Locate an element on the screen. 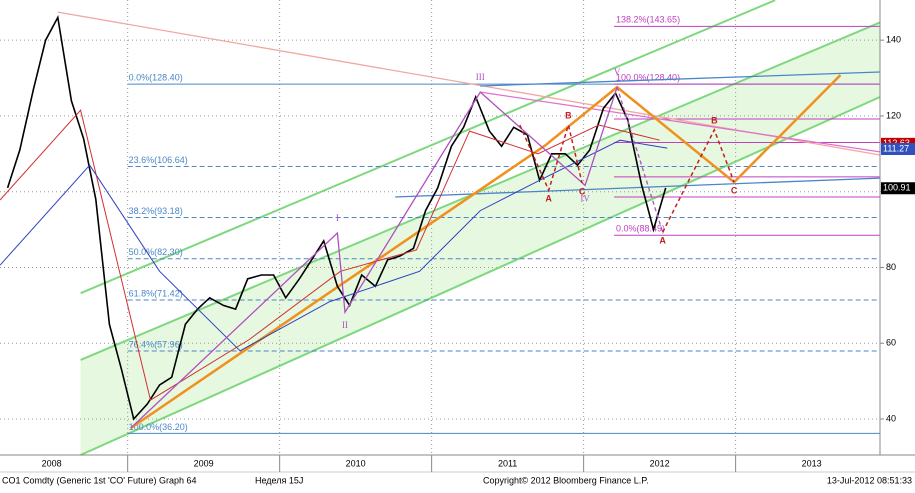  fib-label: 61.8%(71.42) is located at coordinates (156, 293).